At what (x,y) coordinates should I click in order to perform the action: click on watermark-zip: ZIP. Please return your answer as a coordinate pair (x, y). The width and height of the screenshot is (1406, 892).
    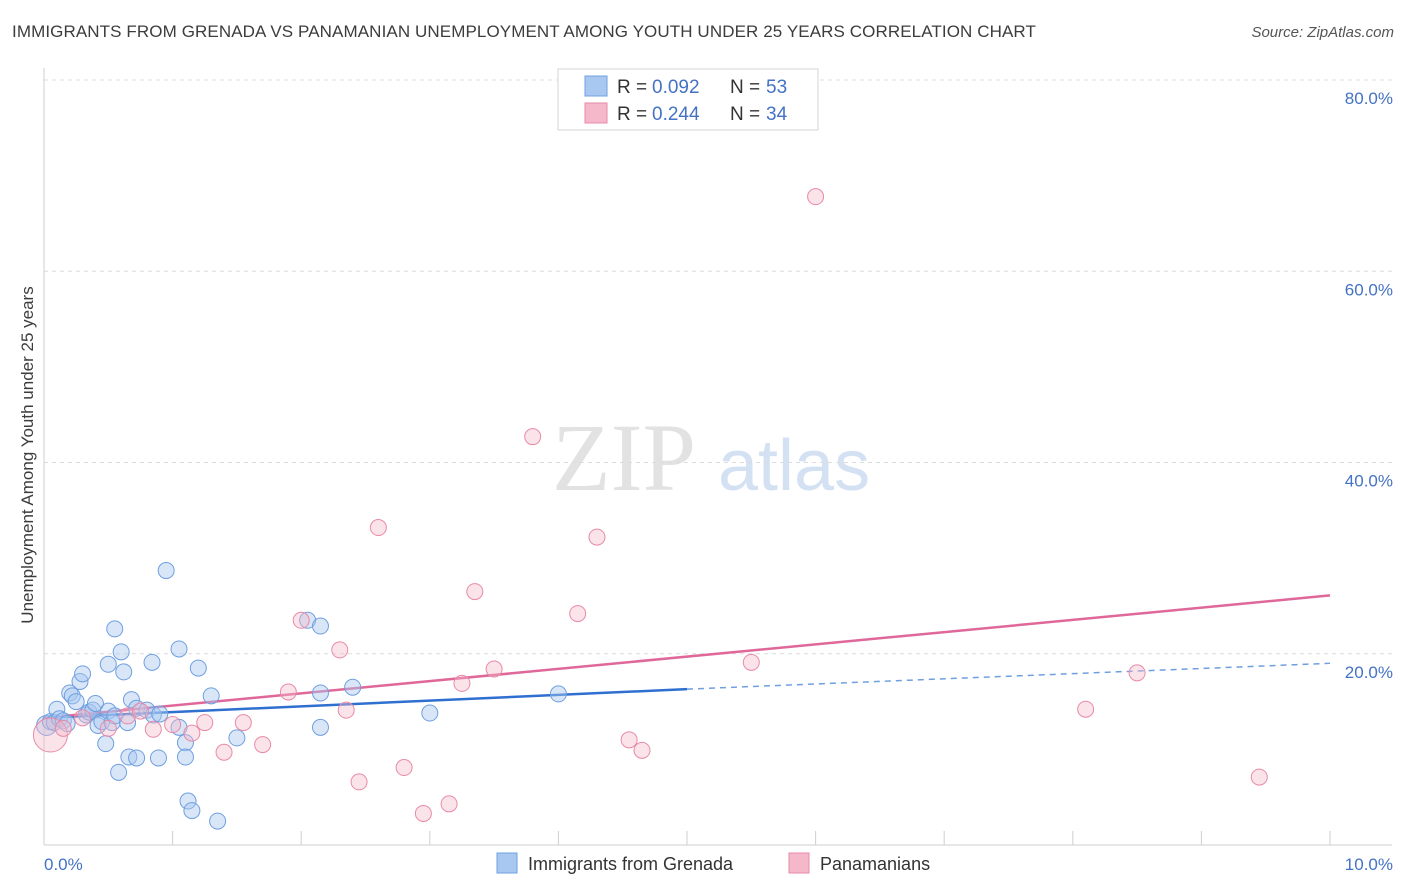
    Looking at the image, I should click on (624, 457).